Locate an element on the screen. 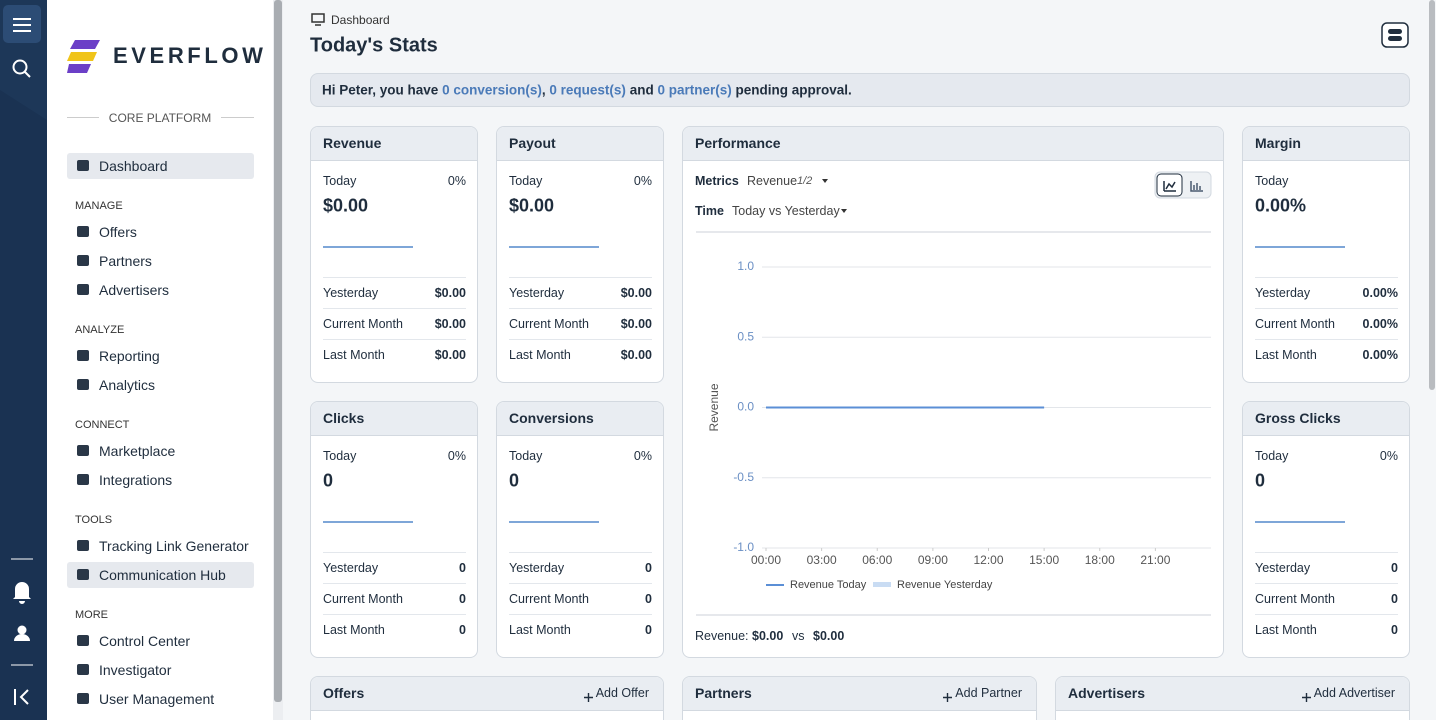 This screenshot has width=1436, height=720. link: 0 partner(s) is located at coordinates (694, 90).